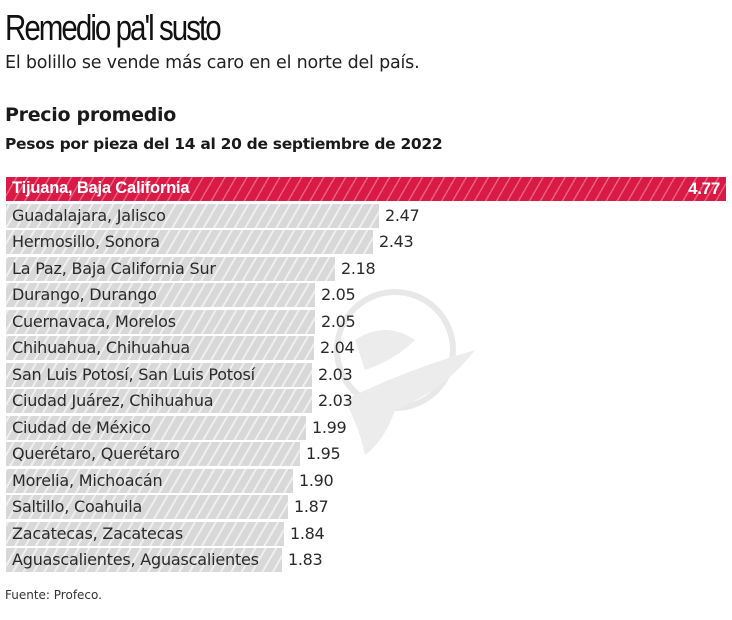 The height and width of the screenshot is (620, 732). I want to click on bar-label: Ciudad de México, so click(81, 427).